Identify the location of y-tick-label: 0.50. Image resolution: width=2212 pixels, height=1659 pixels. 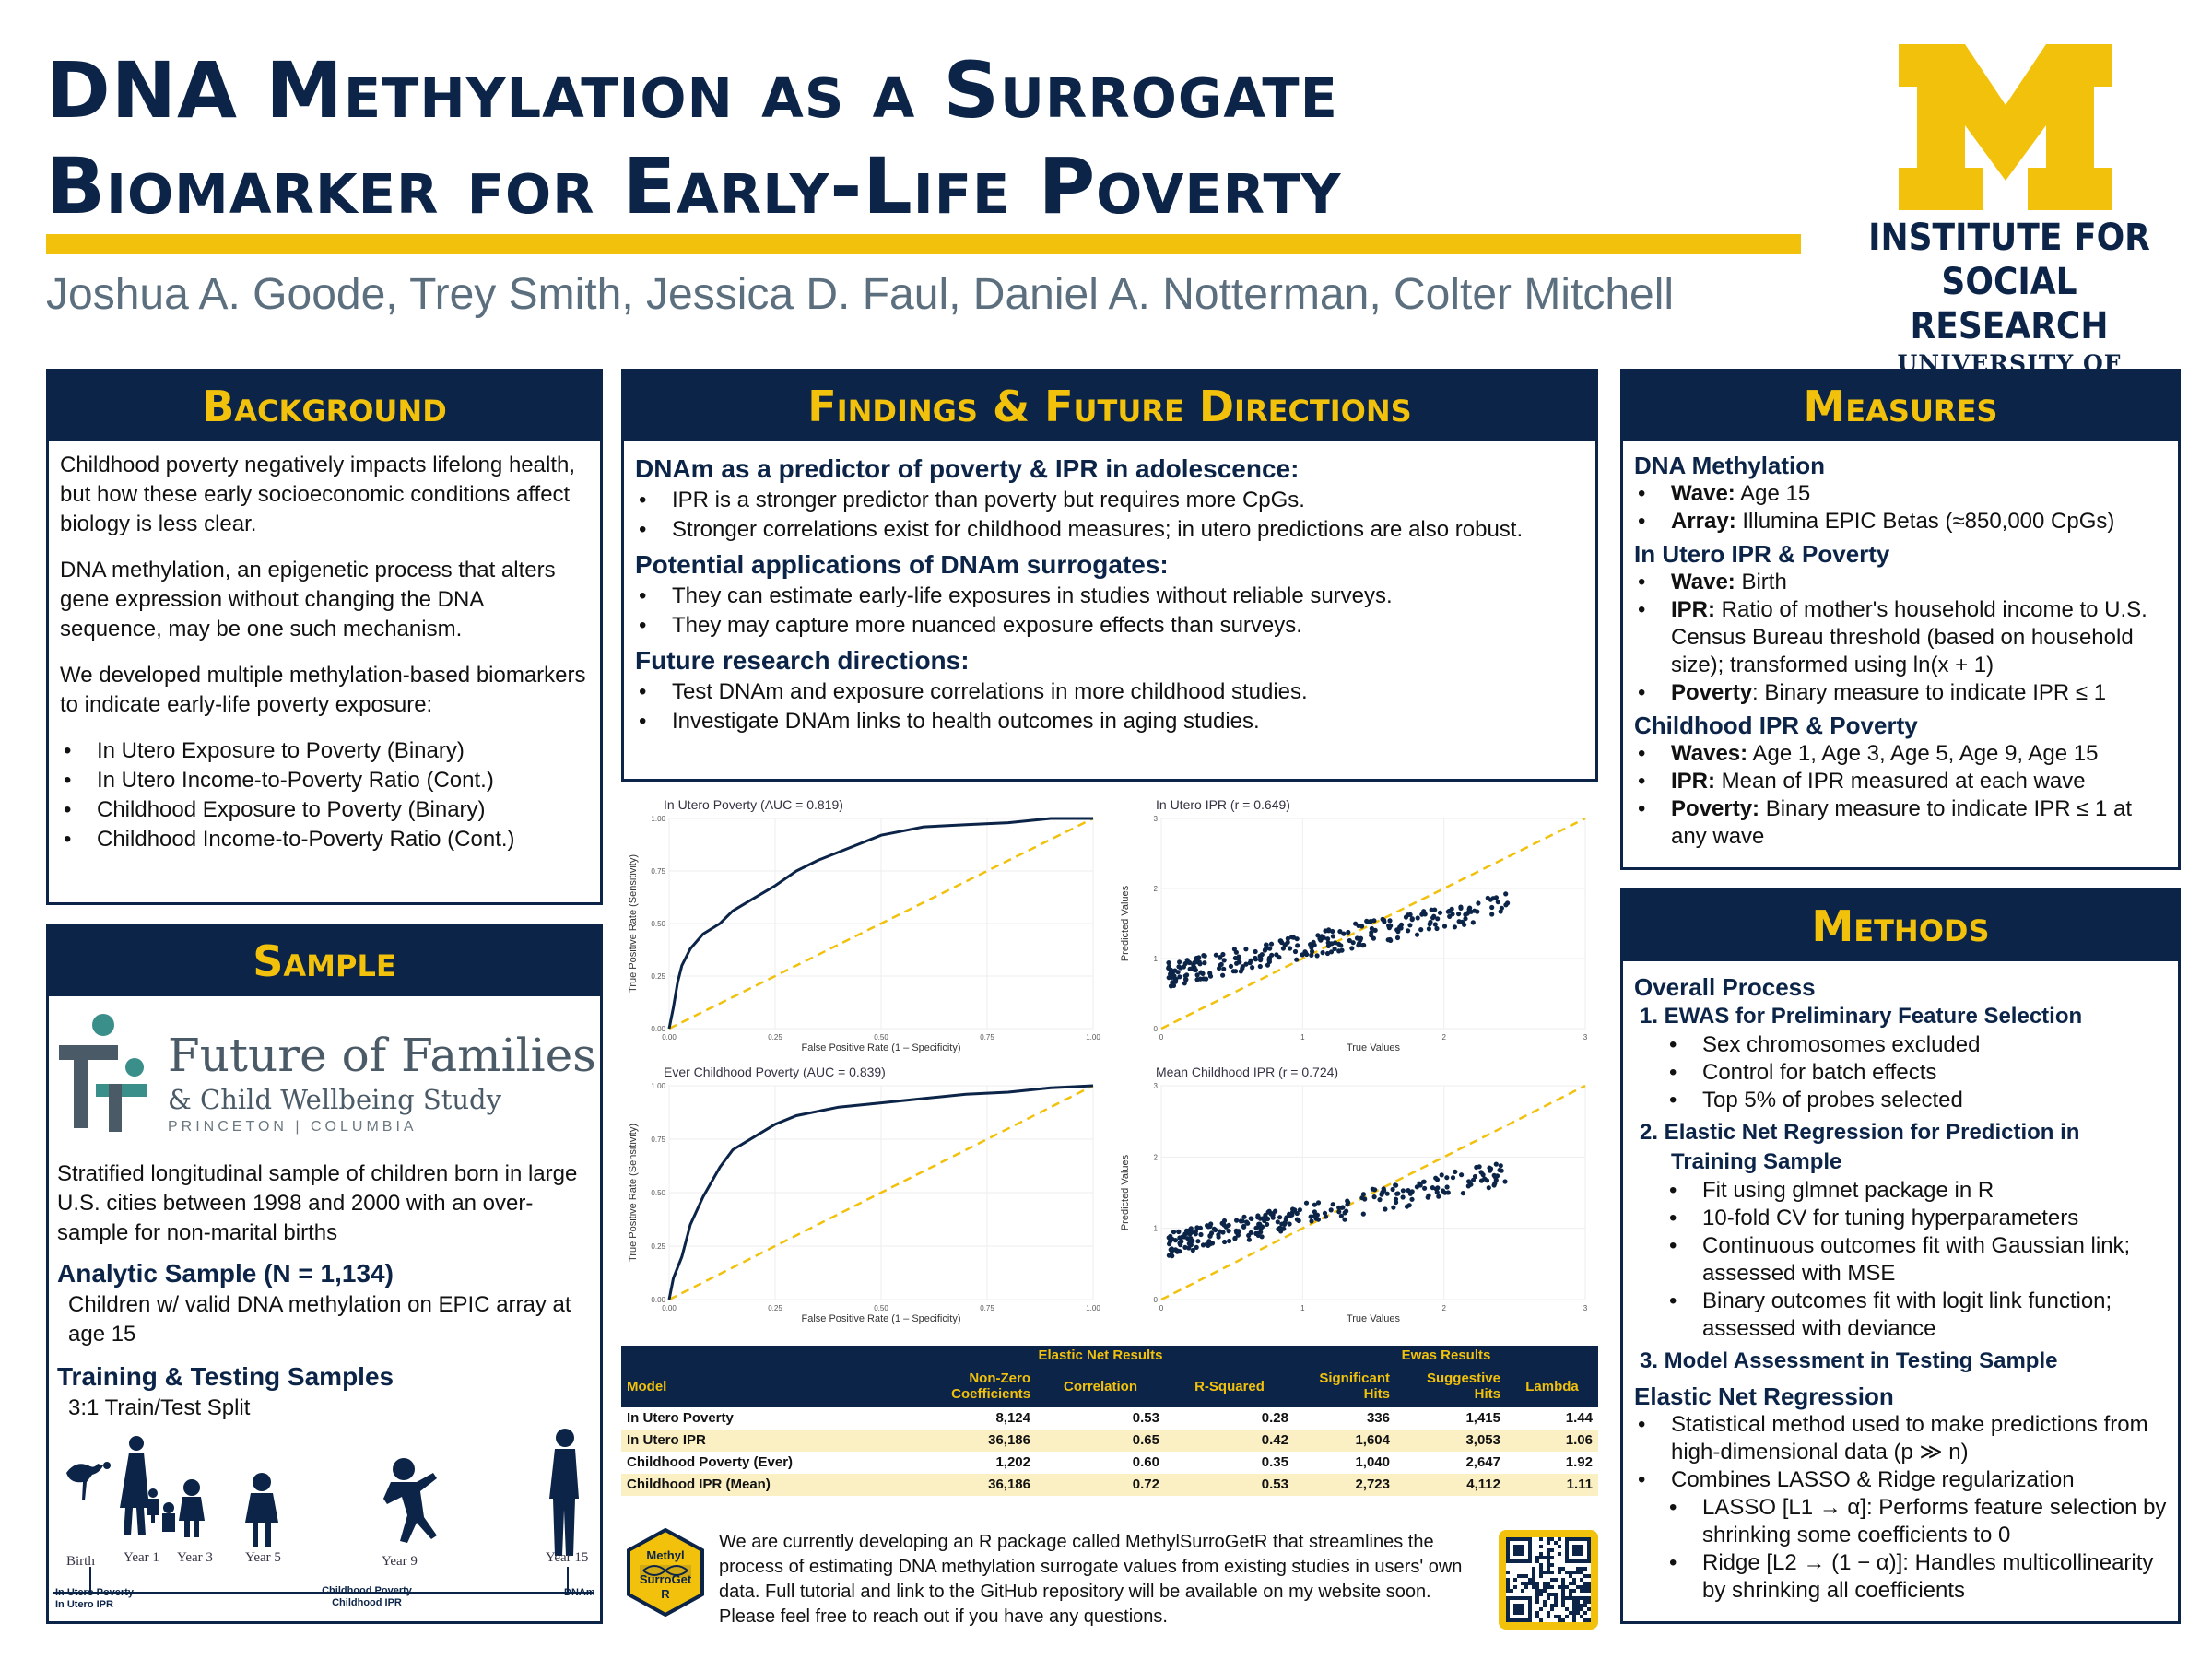
(658, 1193).